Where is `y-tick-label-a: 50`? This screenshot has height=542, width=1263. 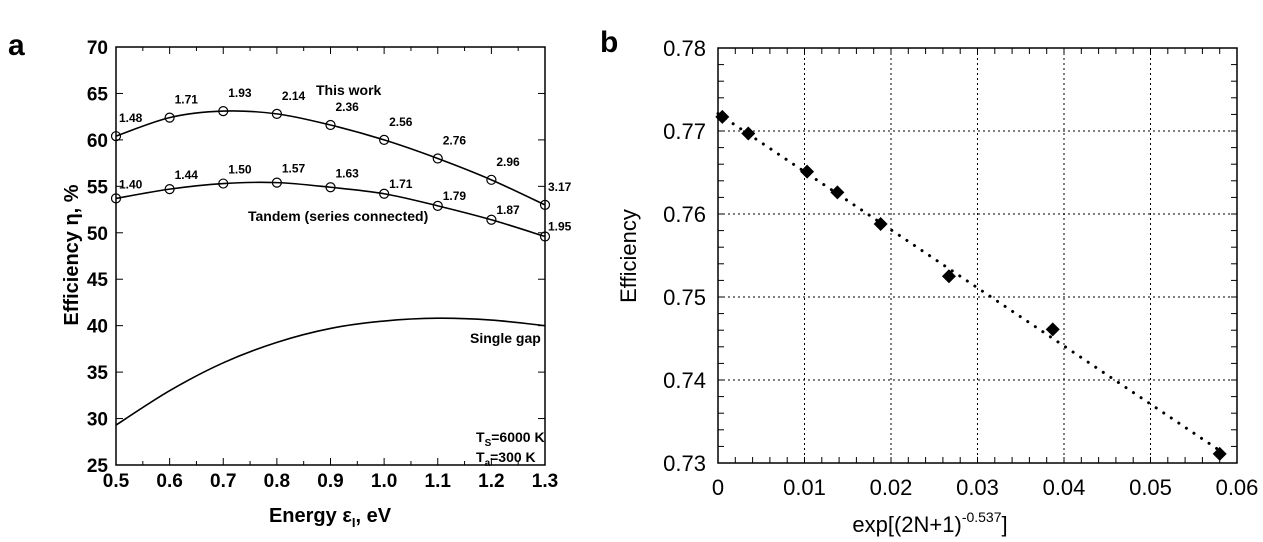 y-tick-label-a: 50 is located at coordinates (97, 234).